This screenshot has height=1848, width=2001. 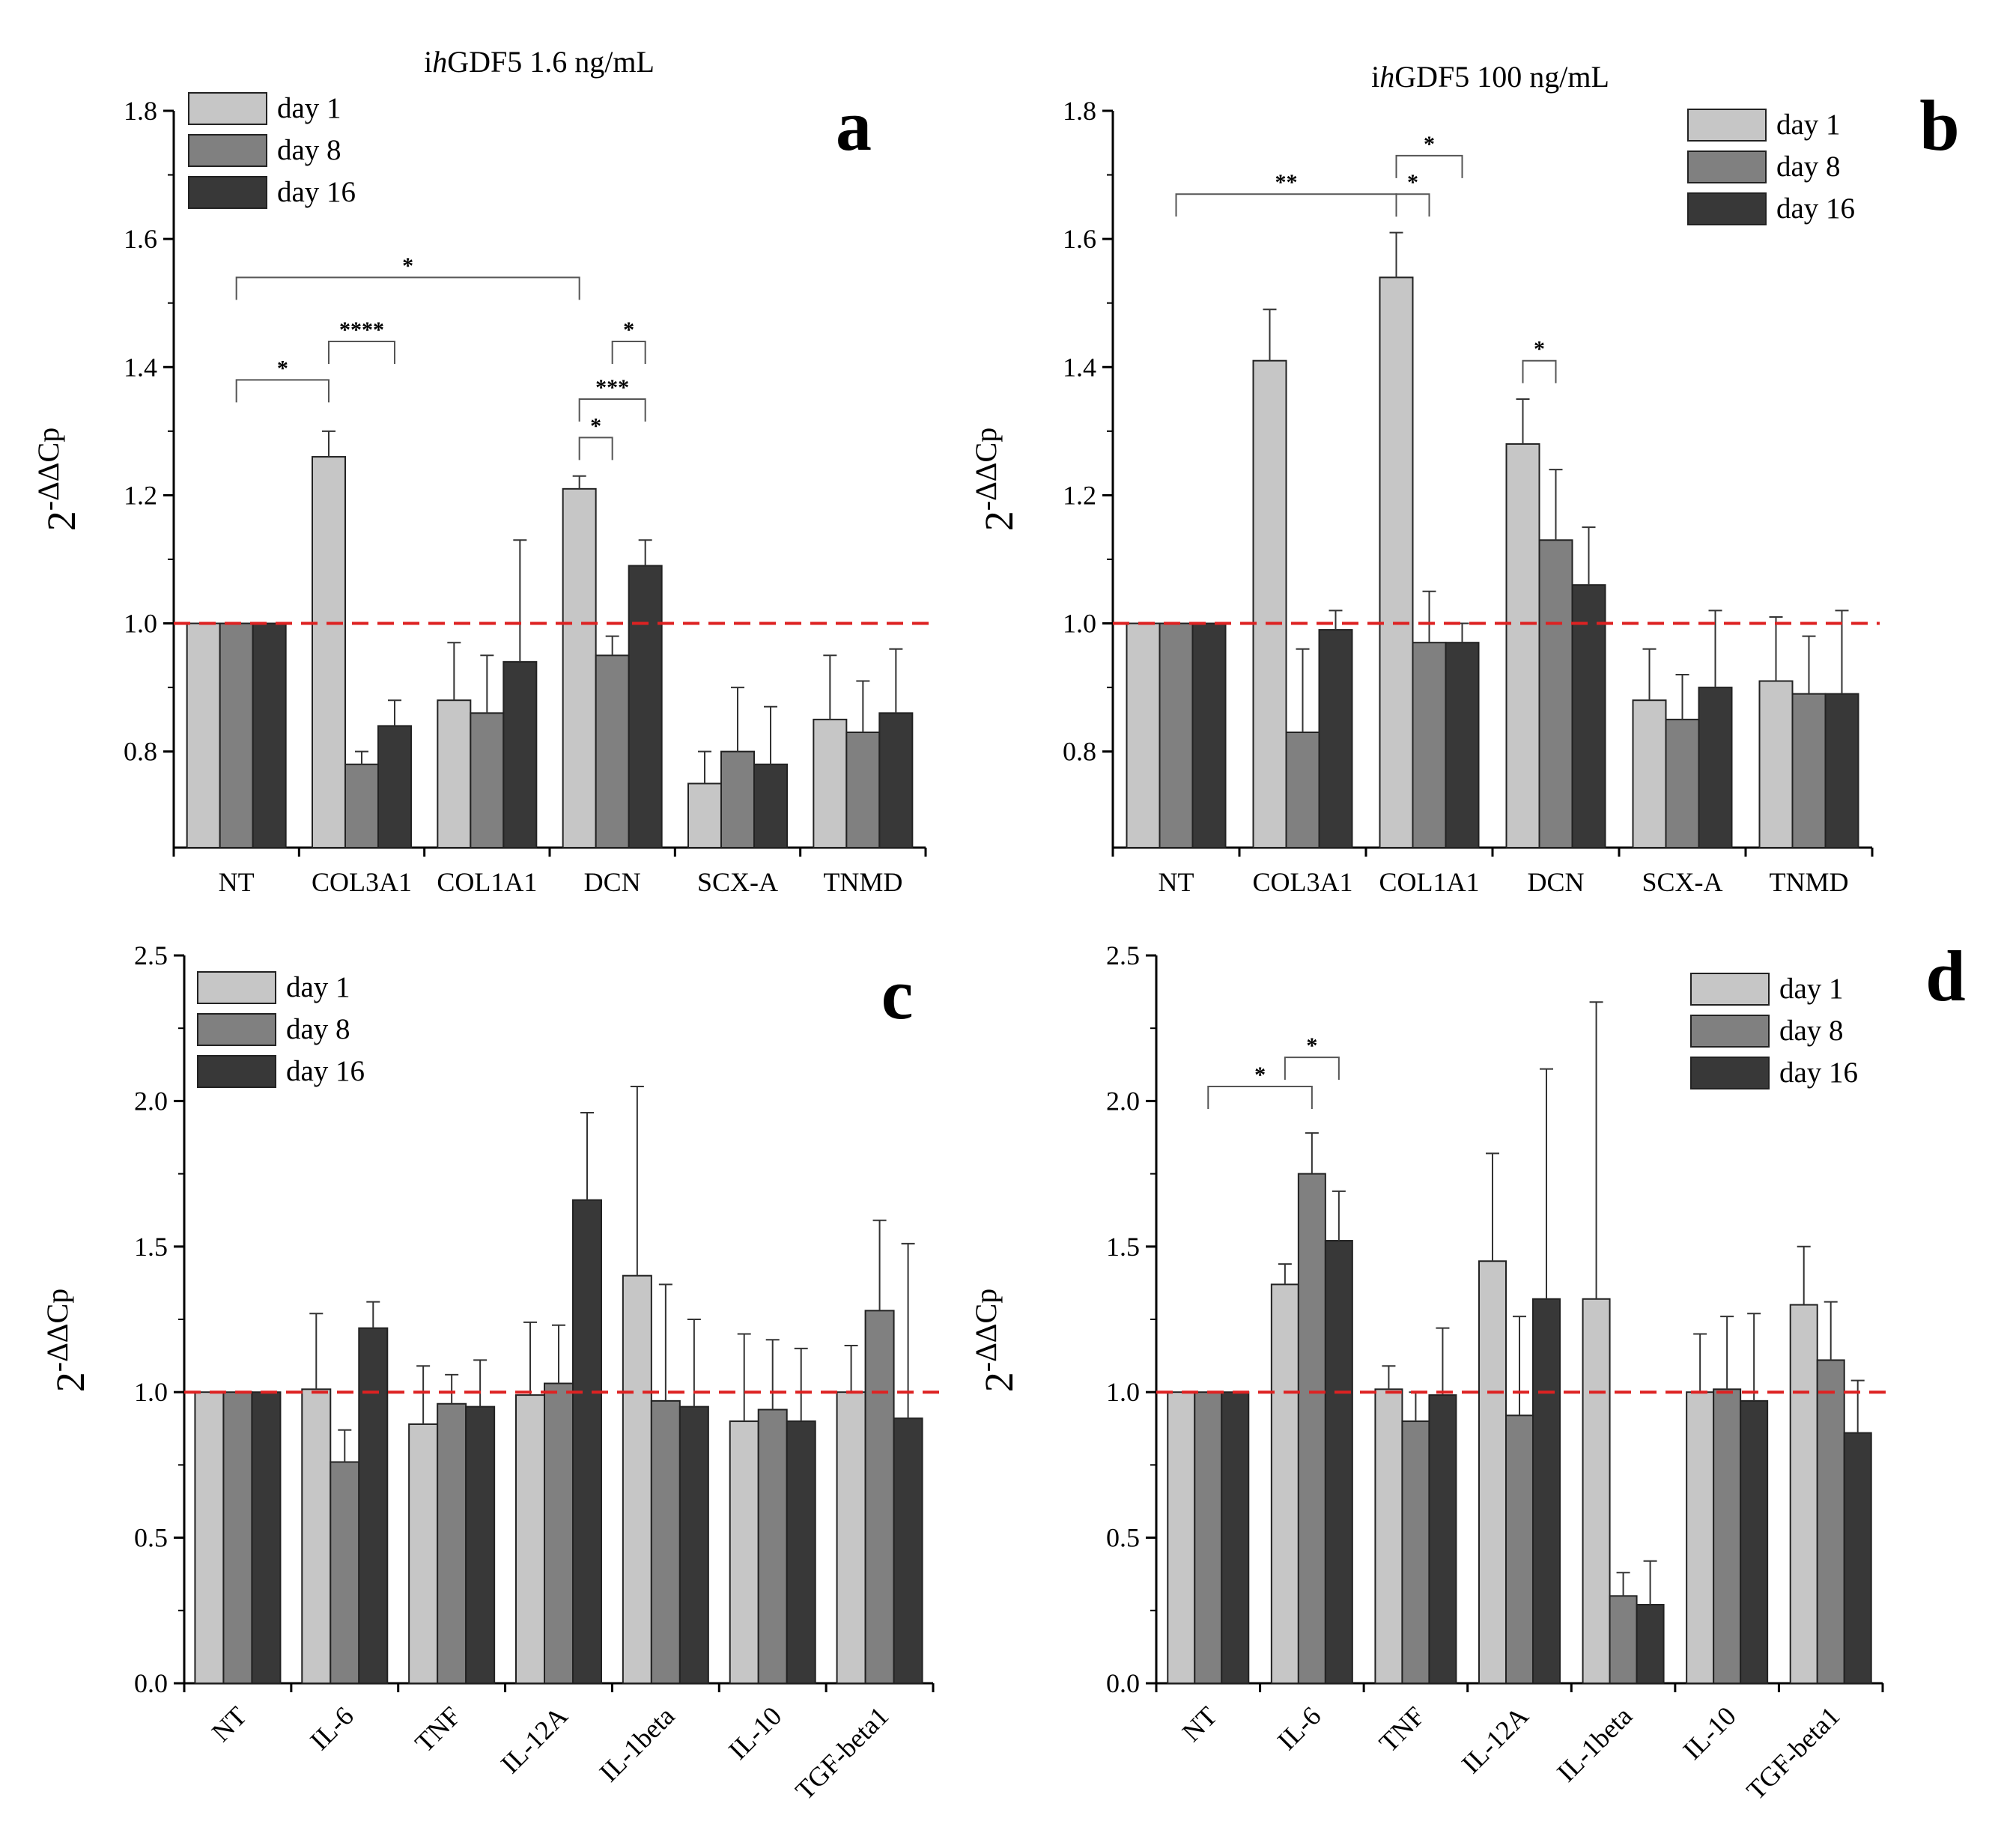 What do you see at coordinates (559, 1533) in the screenshot?
I see `bar-c-il-12a-day8` at bounding box center [559, 1533].